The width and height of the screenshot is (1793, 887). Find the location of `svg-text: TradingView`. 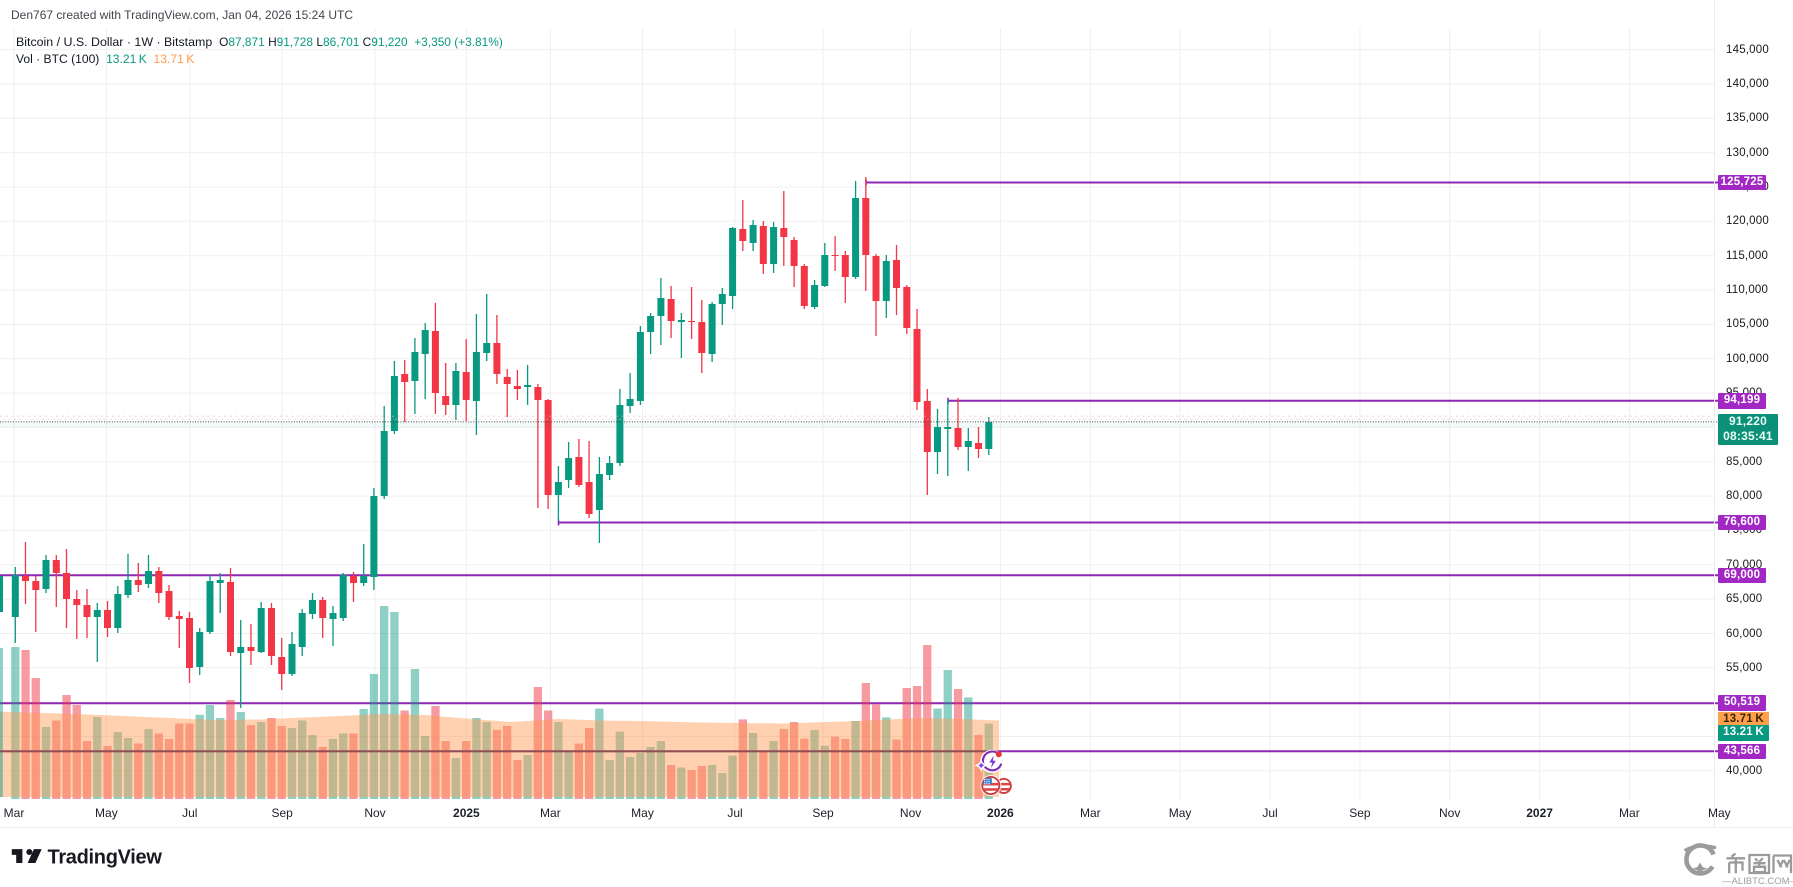

svg-text: TradingView is located at coordinates (105, 858).